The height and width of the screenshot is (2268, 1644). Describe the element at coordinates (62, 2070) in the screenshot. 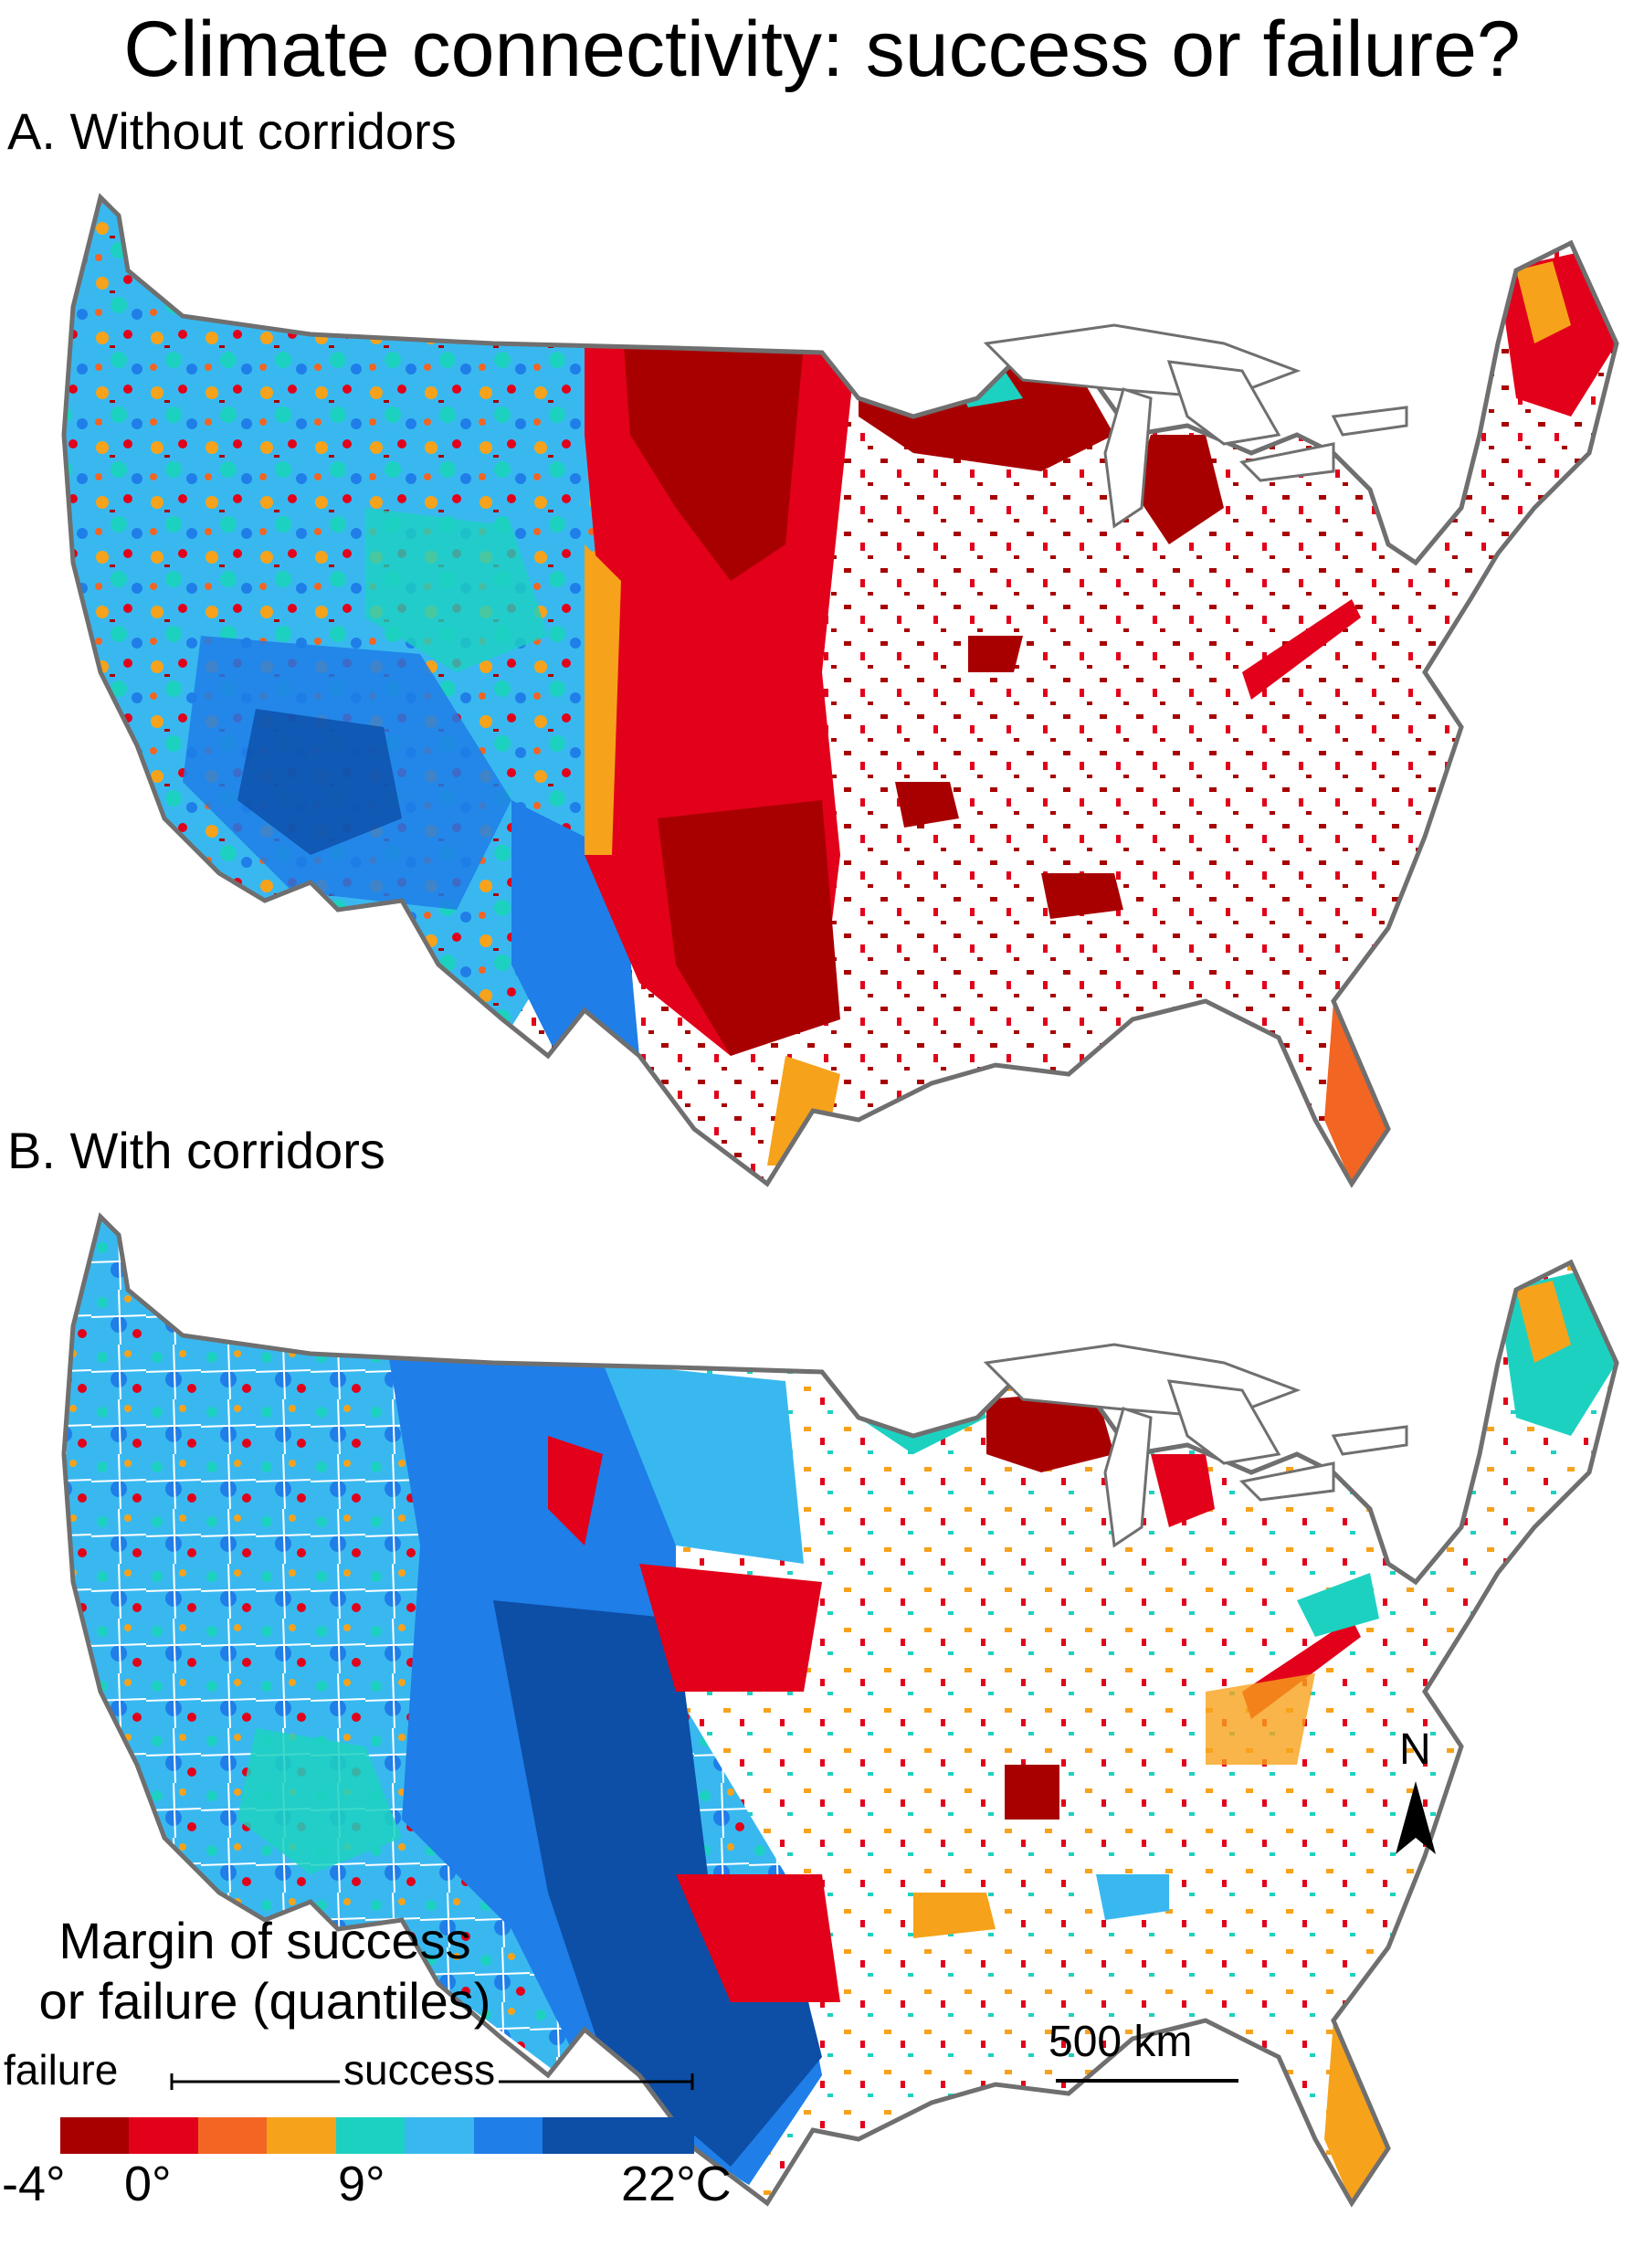

I see `legend-failure-label: failure` at that location.